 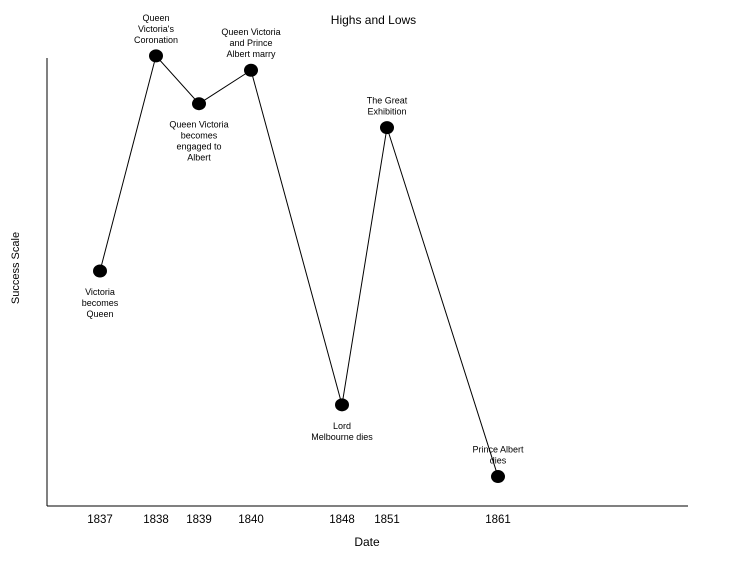 What do you see at coordinates (387, 106) in the screenshot?
I see `annotation-1851: The Great Exhibition` at bounding box center [387, 106].